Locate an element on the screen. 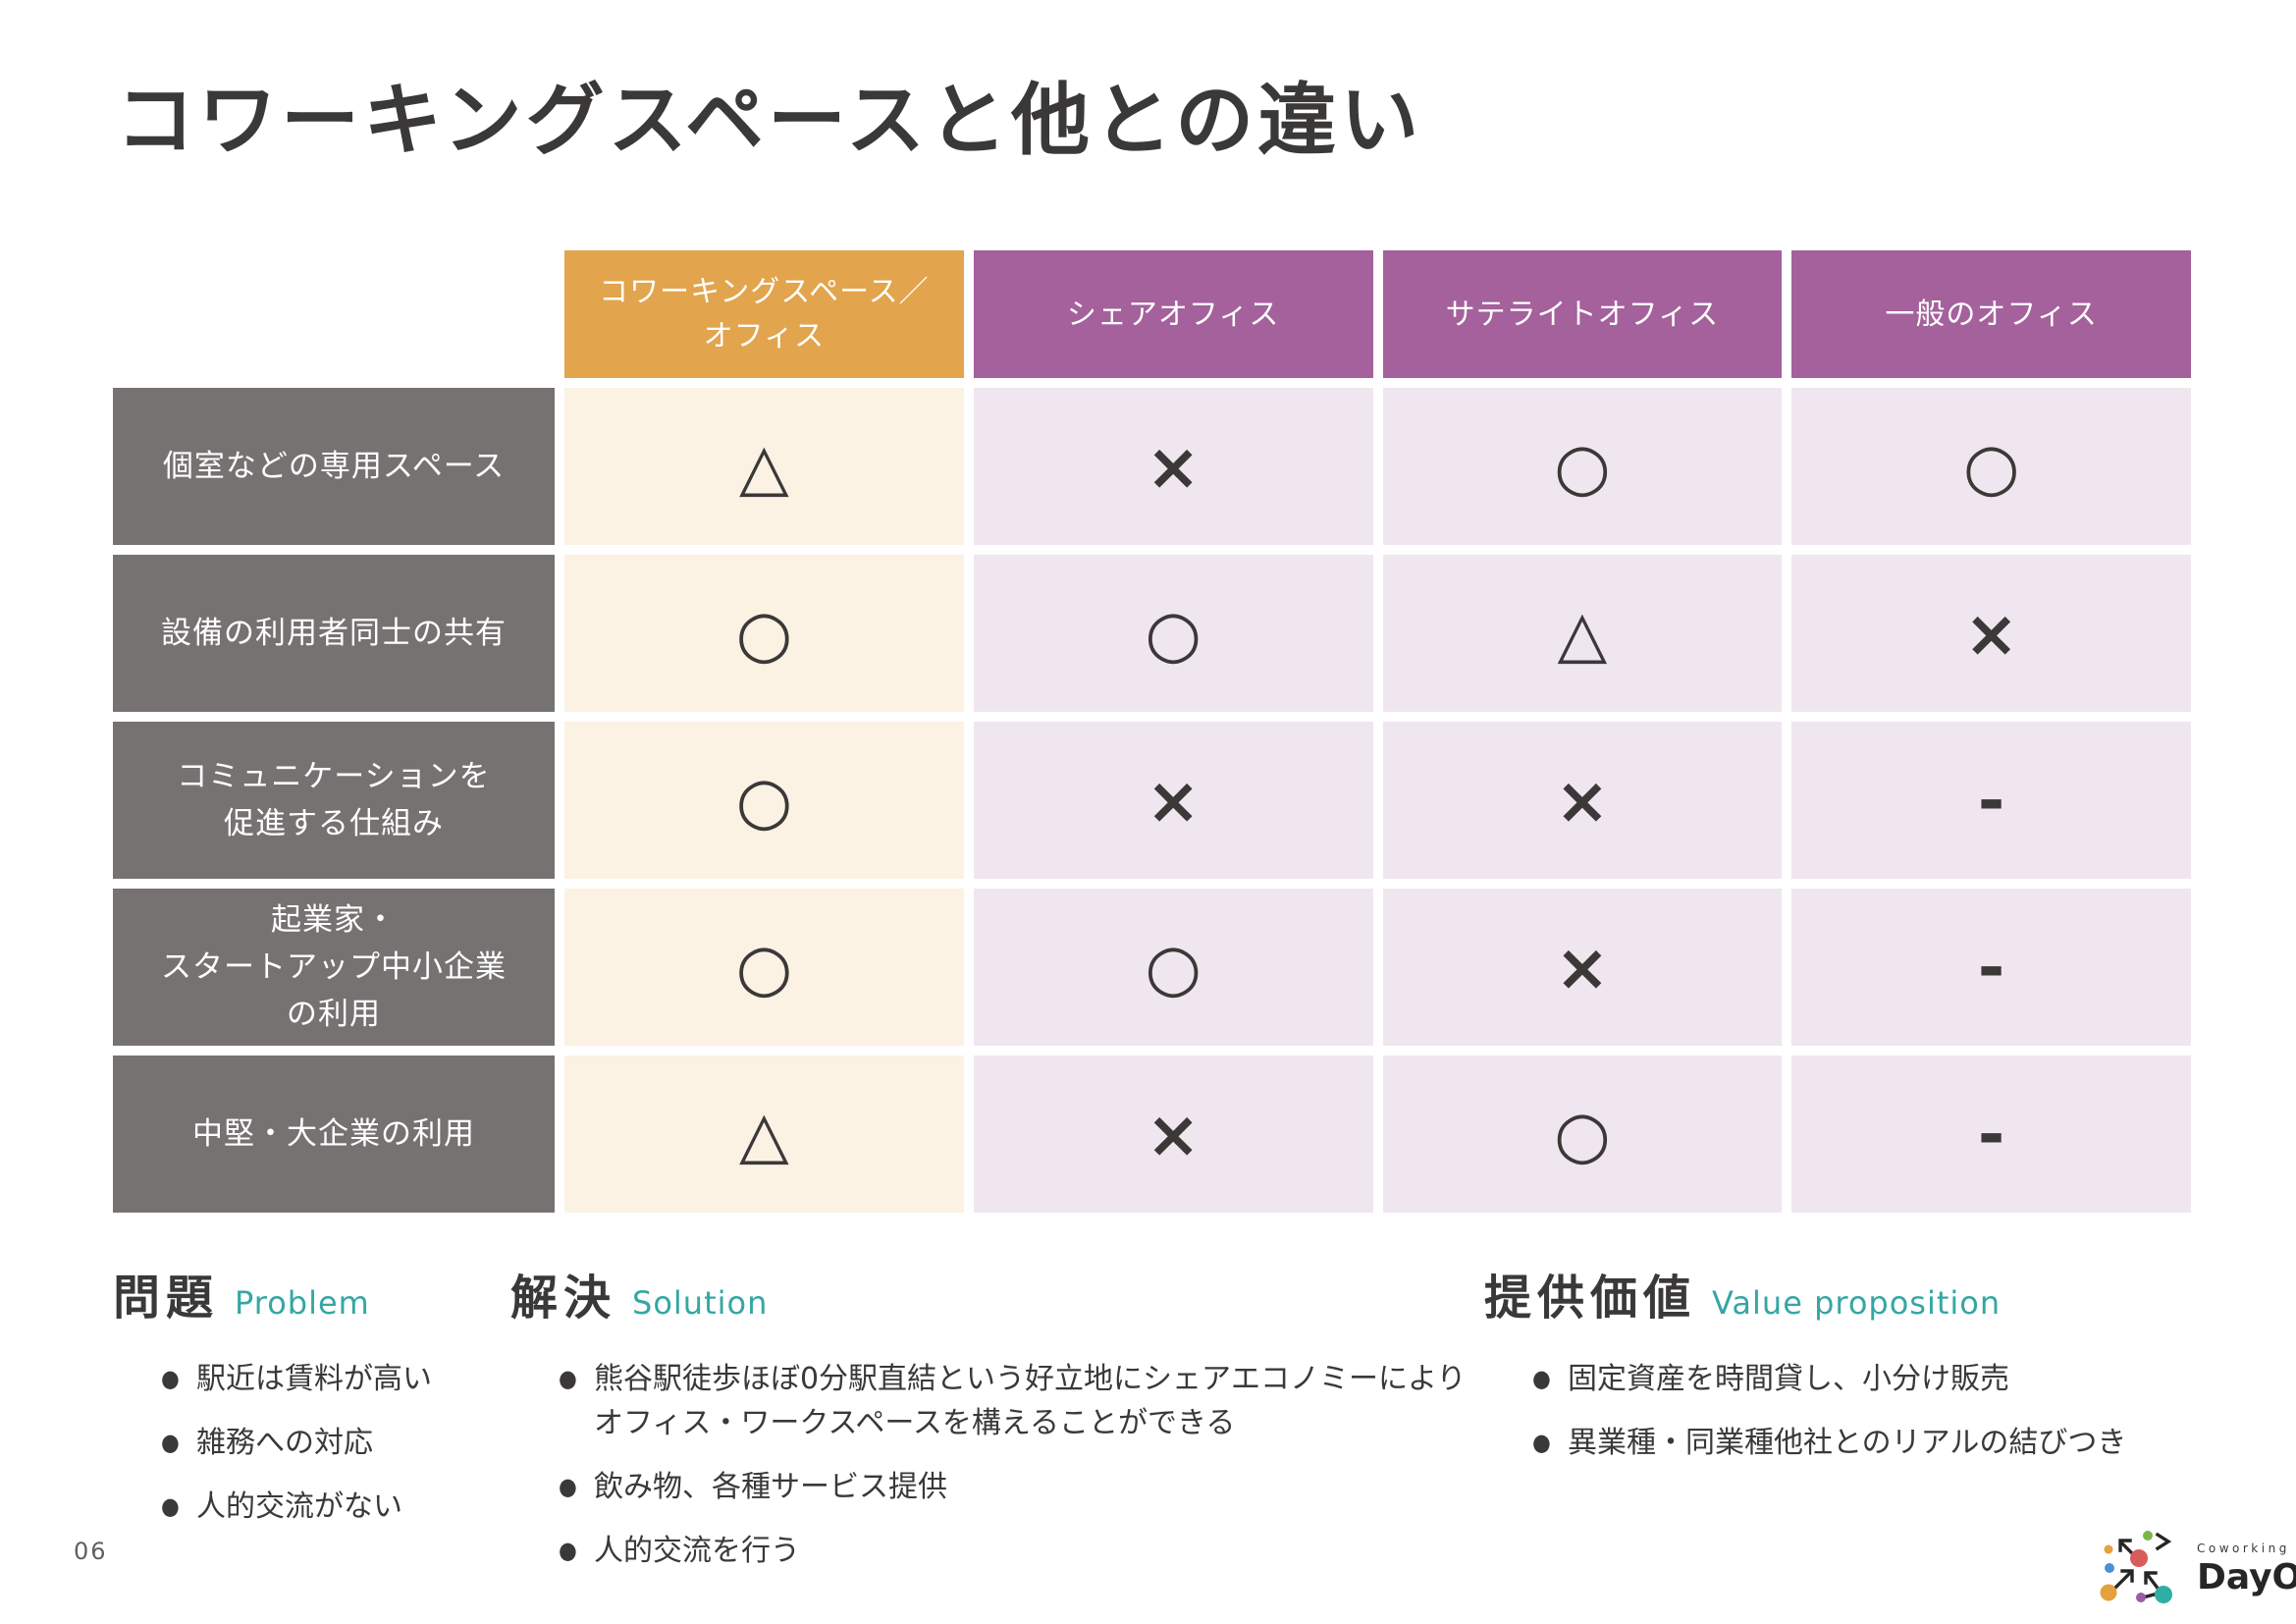 The width and height of the screenshot is (2296, 1624). row-label-shared-facilities: 設備の利用者同士の共有 is located at coordinates (334, 633).